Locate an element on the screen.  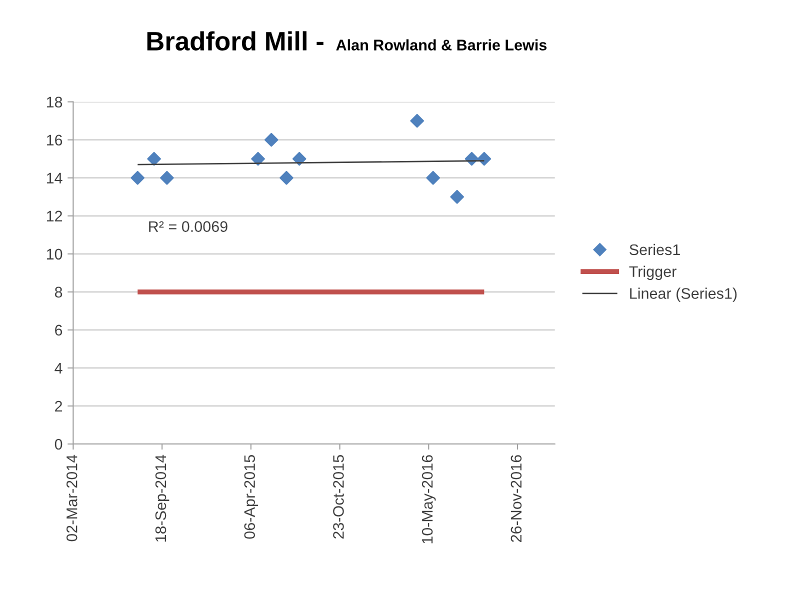
y-tick-label: 14 is located at coordinates (54, 178).